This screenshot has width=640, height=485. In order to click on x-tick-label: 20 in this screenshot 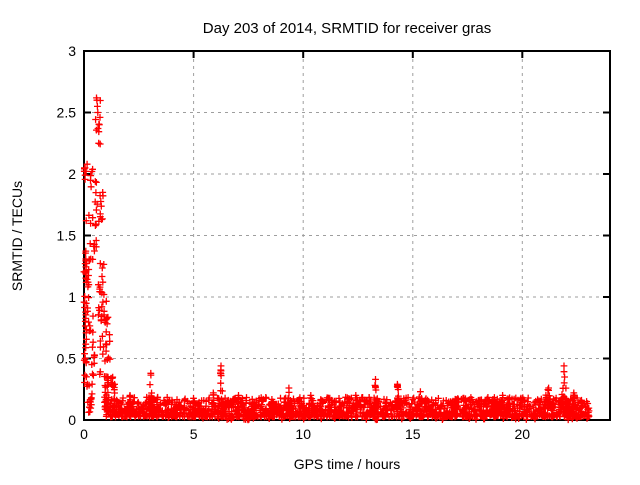, I will do `click(523, 434)`.